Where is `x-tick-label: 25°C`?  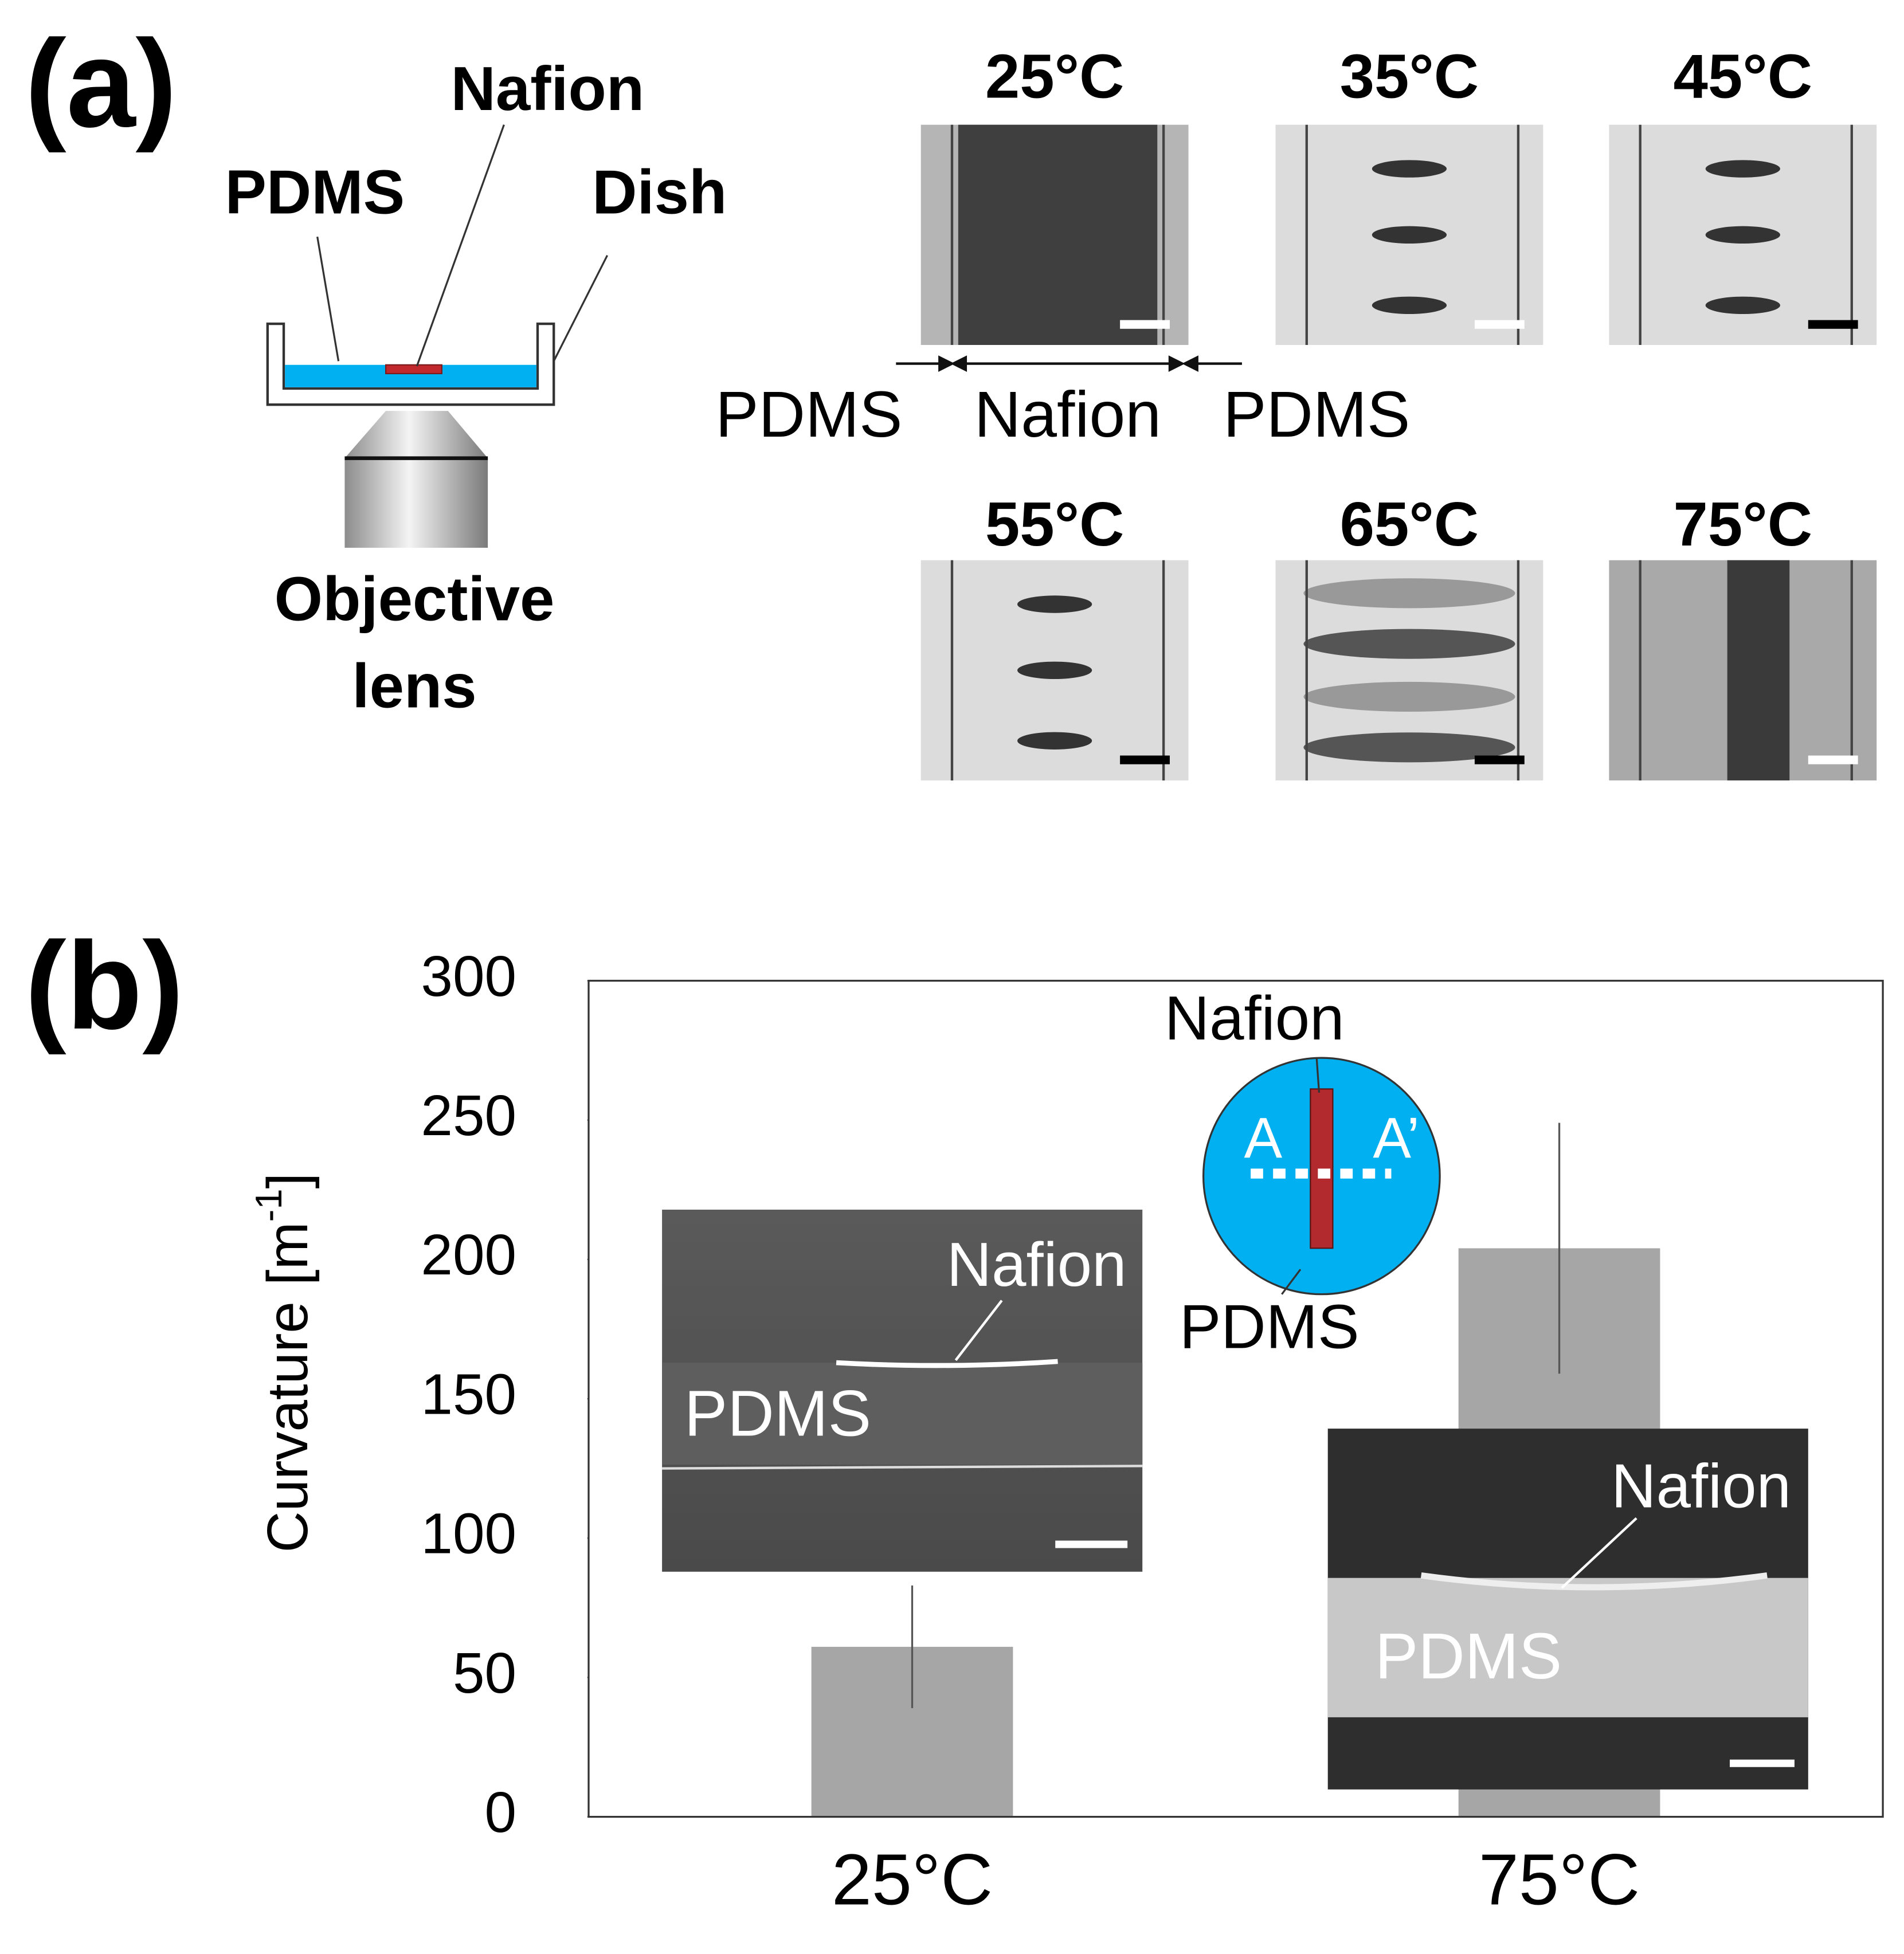 x-tick-label: 25°C is located at coordinates (912, 1879).